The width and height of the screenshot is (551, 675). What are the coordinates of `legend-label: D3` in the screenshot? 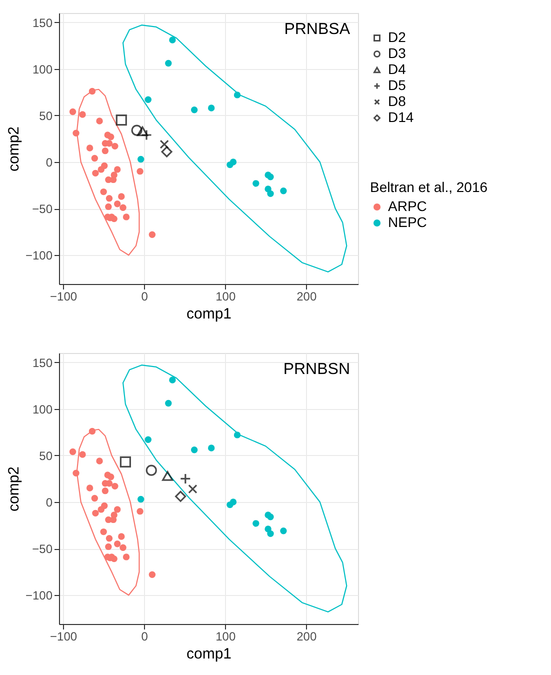 It's located at (397, 53).